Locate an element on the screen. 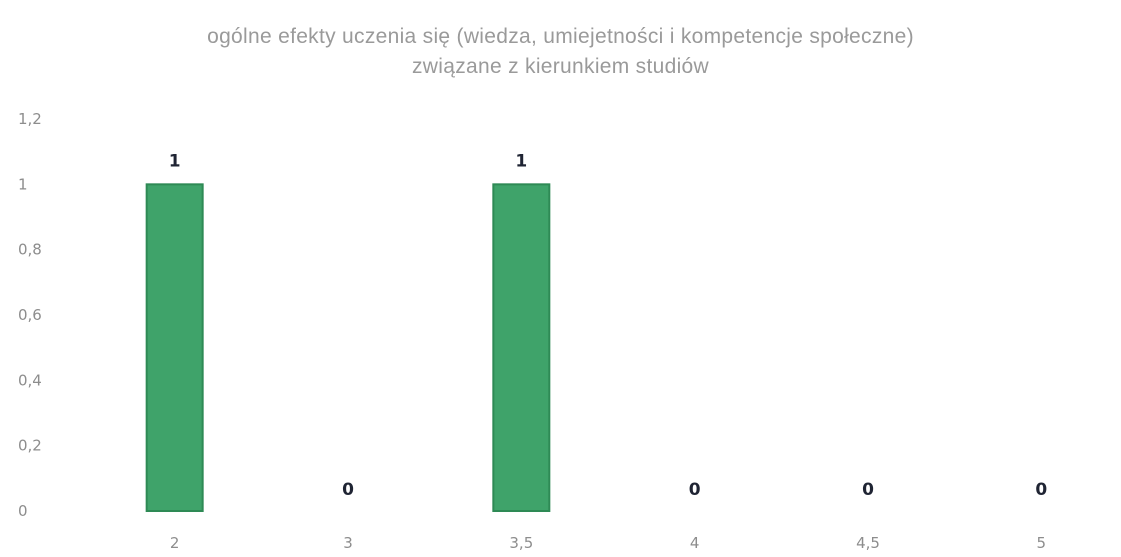 The width and height of the screenshot is (1121, 557). y-tick-label: 1,2 is located at coordinates (30, 119).